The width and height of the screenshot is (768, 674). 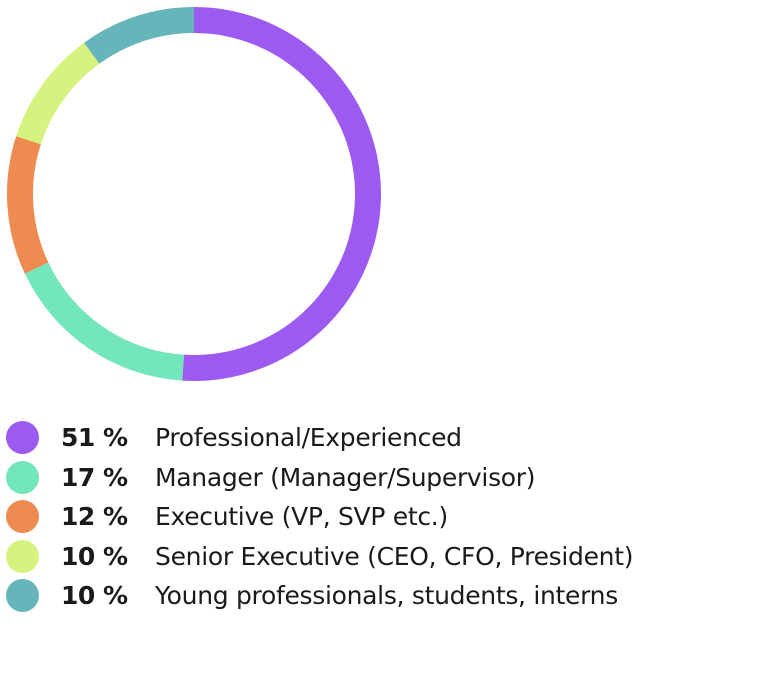 I want to click on legend-label: Professional/Experienced, so click(x=308, y=438).